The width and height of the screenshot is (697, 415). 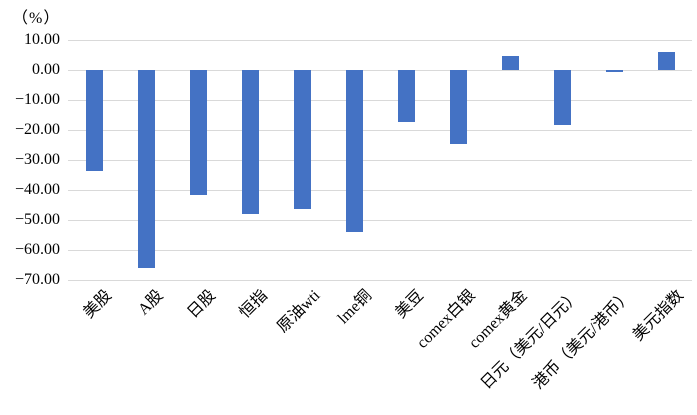 What do you see at coordinates (37, 219) in the screenshot?
I see `y-tick-label: −50.00` at bounding box center [37, 219].